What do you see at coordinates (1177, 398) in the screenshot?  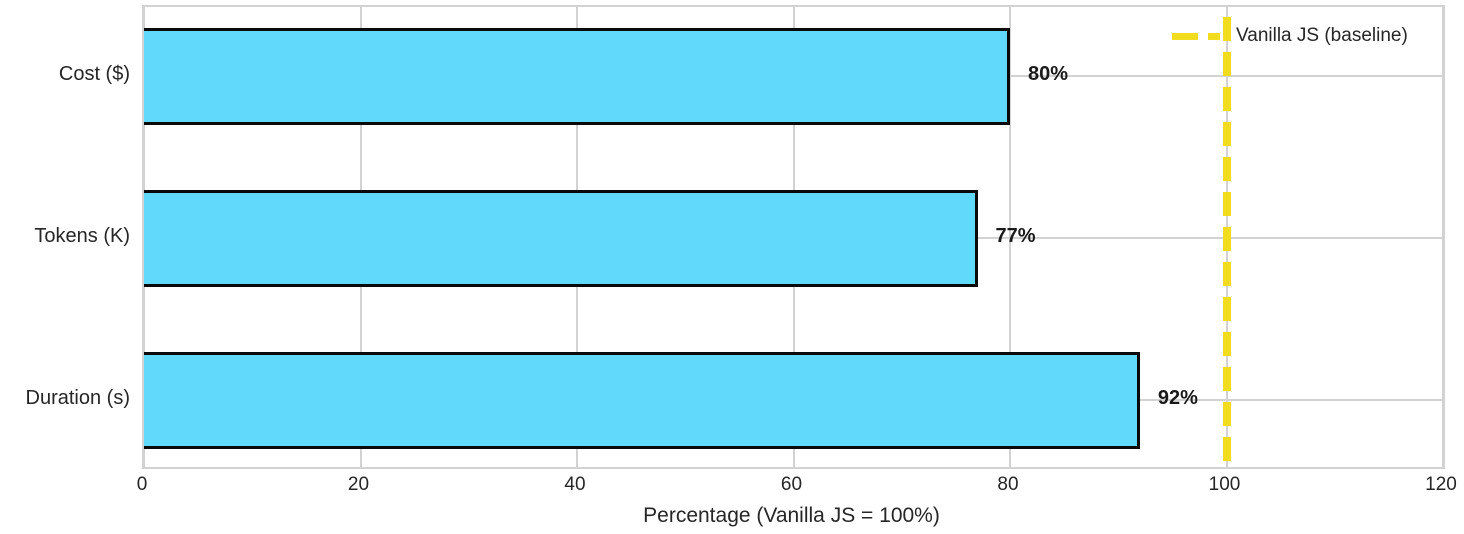 I see `value-label-2: 92%` at bounding box center [1177, 398].